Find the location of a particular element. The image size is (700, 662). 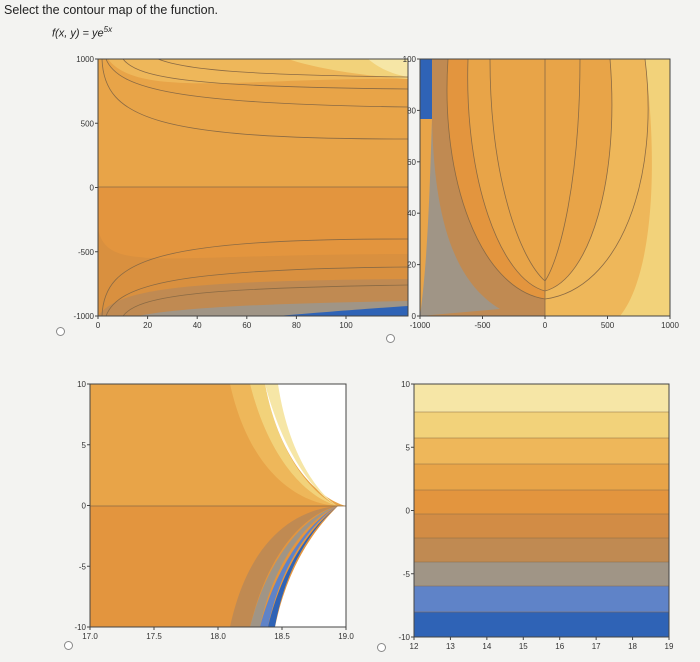

x-tick-label: 500 is located at coordinates (608, 325).